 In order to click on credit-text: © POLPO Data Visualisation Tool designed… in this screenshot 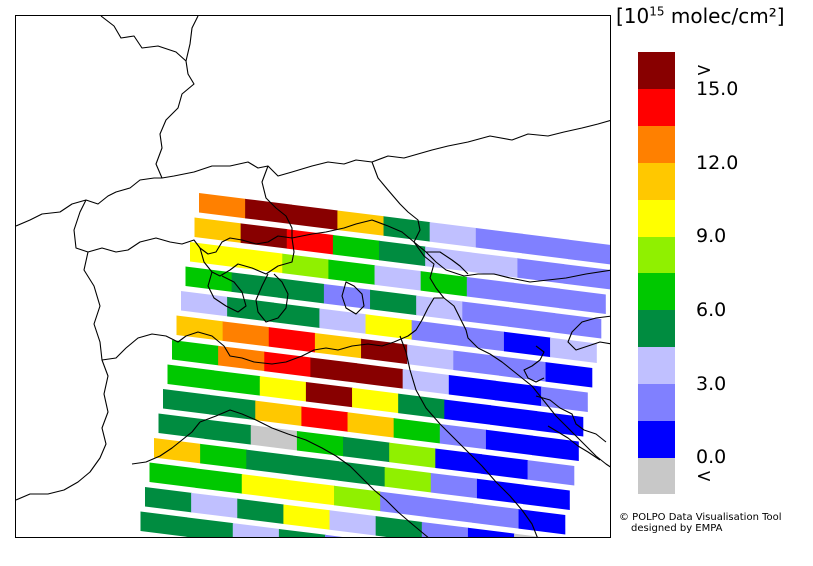, I will do `click(700, 523)`.